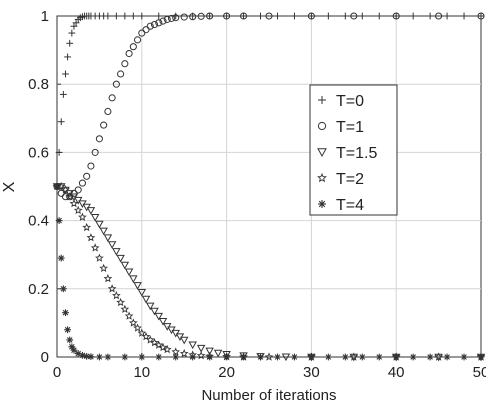 The image size is (486, 407). I want to click on legend: T=0 T=1 T=1.5 T=2 T=4, so click(353, 150).